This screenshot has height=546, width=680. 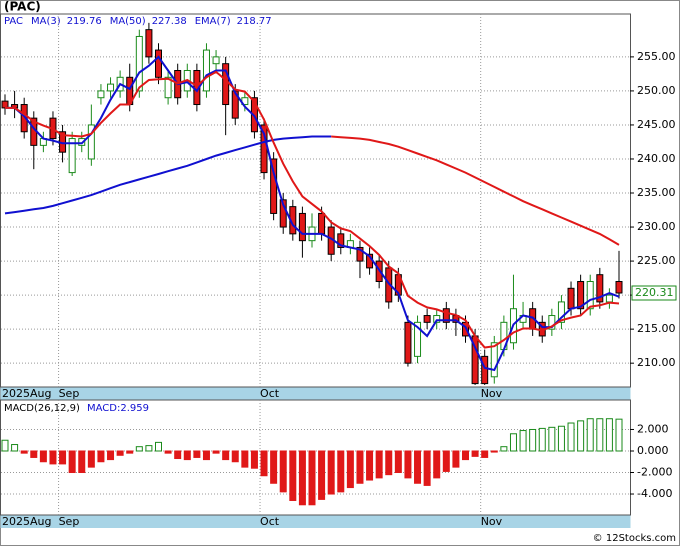 I want to click on x-tick-label: 2025Aug, so click(x=26, y=521).